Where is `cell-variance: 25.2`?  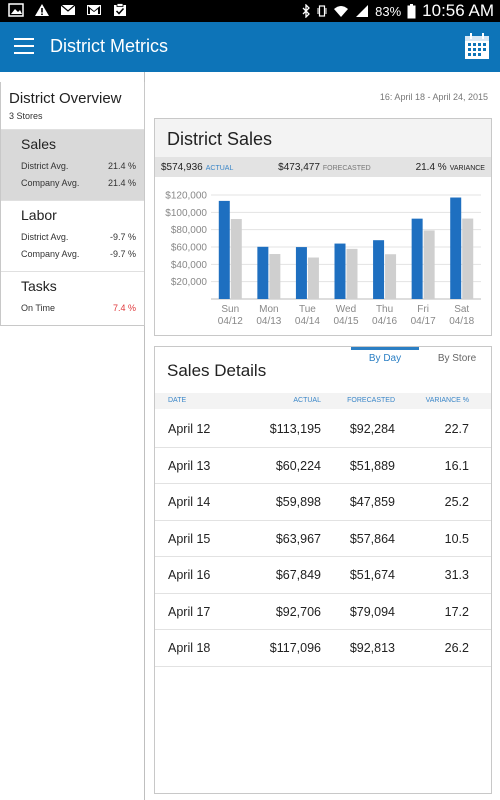
cell-variance: 25.2 is located at coordinates (456, 502).